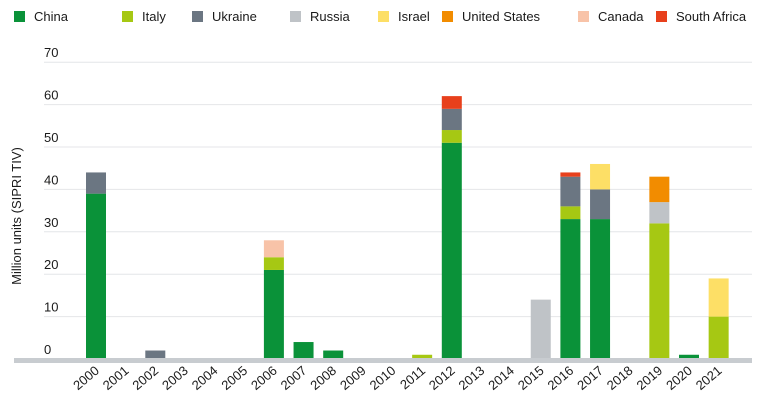  I want to click on legend-item-south-africa: South Africa, so click(701, 16).